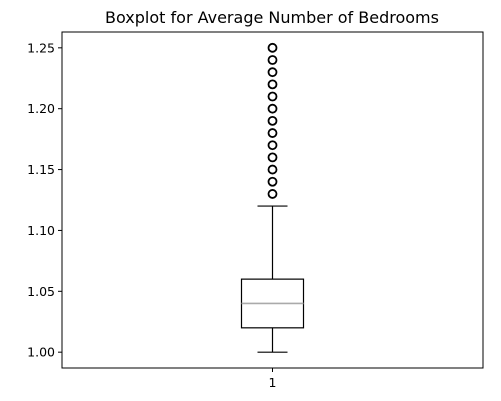 The height and width of the screenshot is (401, 501). Describe the element at coordinates (272, 17) in the screenshot. I see `chart-title: Boxplot for Average Number of Bedrooms` at that location.